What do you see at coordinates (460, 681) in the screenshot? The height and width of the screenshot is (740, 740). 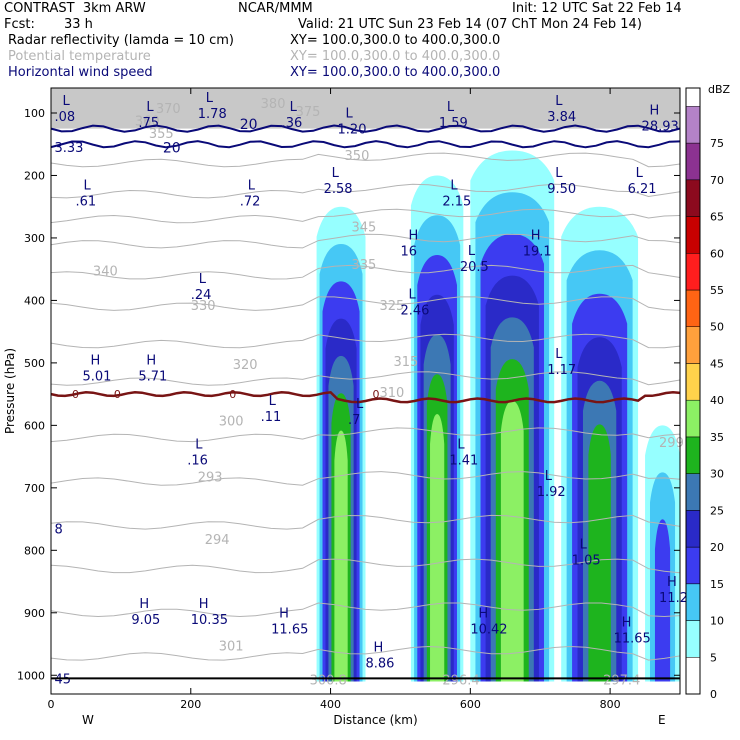 I see `theta-label: 296.4` at bounding box center [460, 681].